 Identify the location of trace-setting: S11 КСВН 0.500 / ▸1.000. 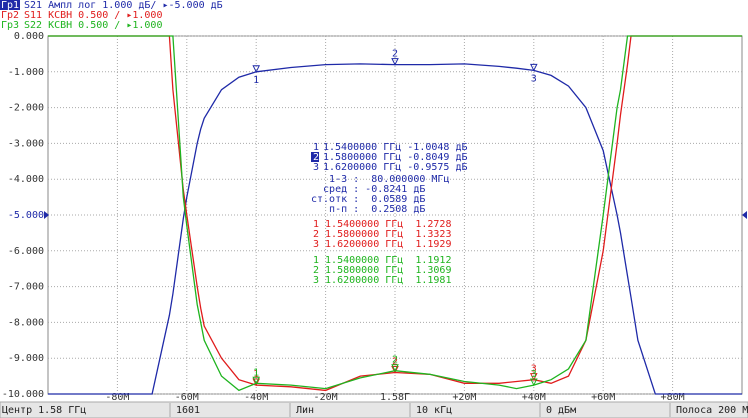
(93, 15).